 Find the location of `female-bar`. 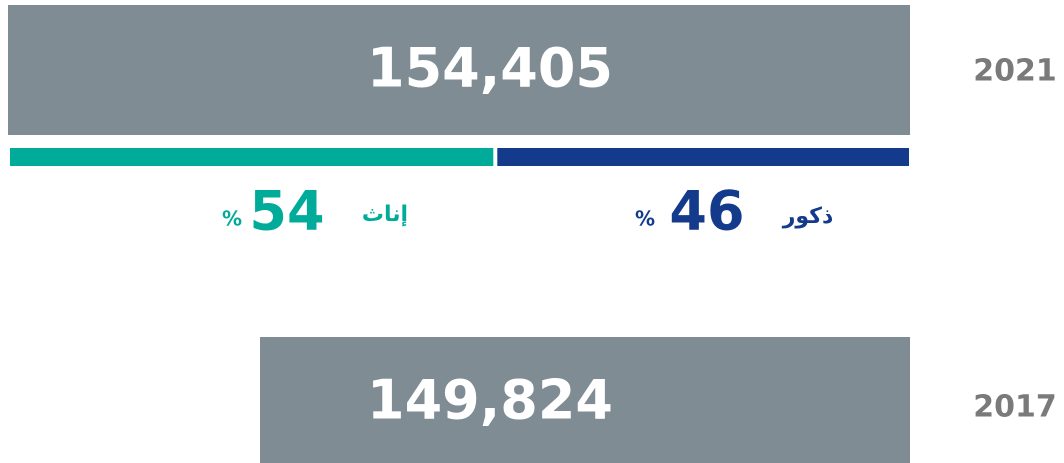

female-bar is located at coordinates (252, 157).